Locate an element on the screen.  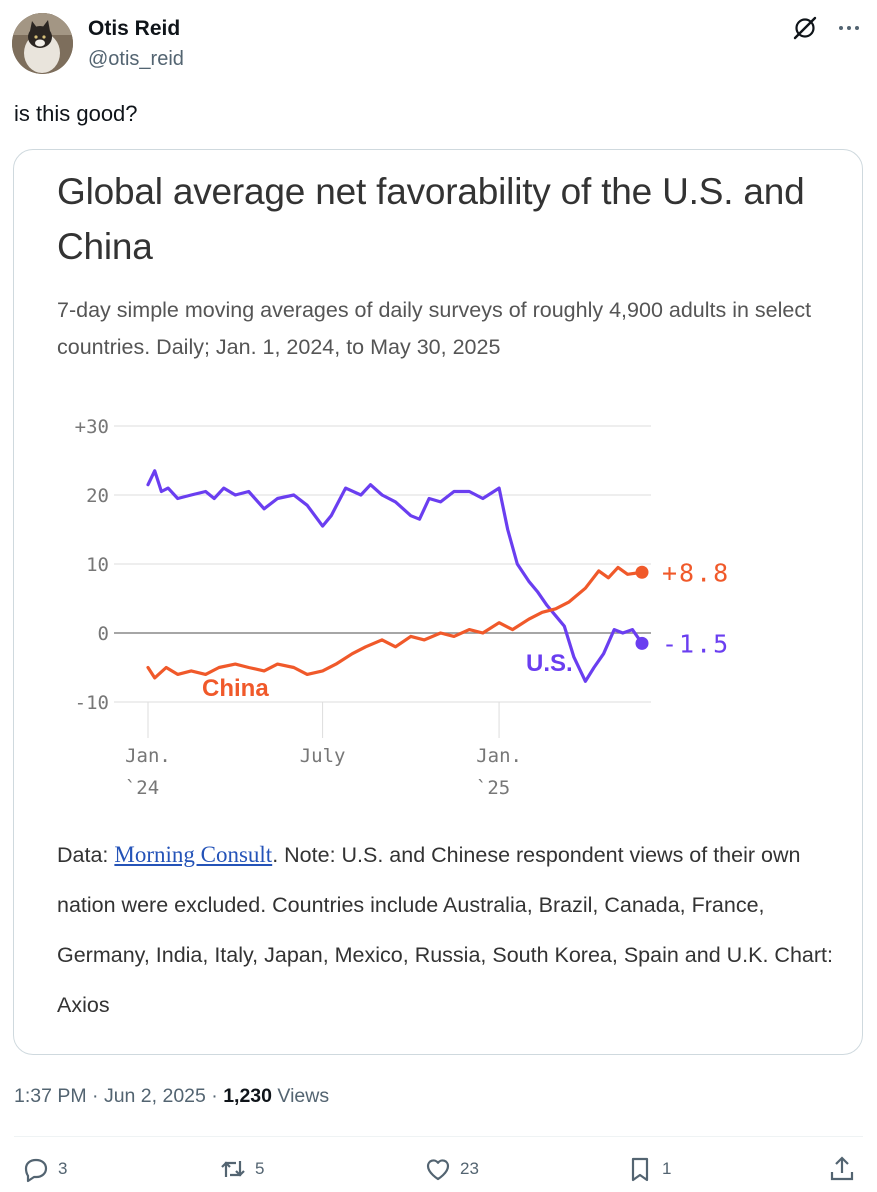
bookmark-button: 1 is located at coordinates (648, 1169).